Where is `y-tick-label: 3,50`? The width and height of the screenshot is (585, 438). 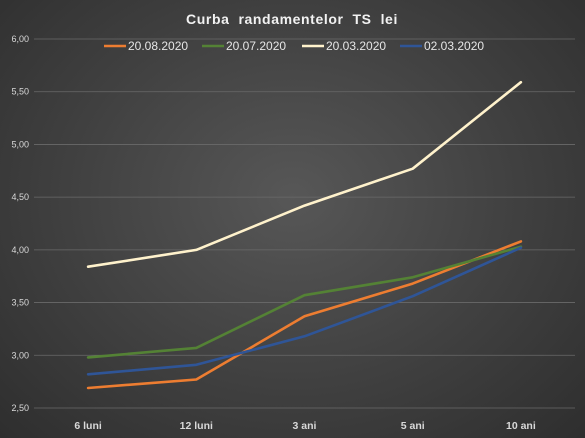 y-tick-label: 3,50 is located at coordinates (20, 303).